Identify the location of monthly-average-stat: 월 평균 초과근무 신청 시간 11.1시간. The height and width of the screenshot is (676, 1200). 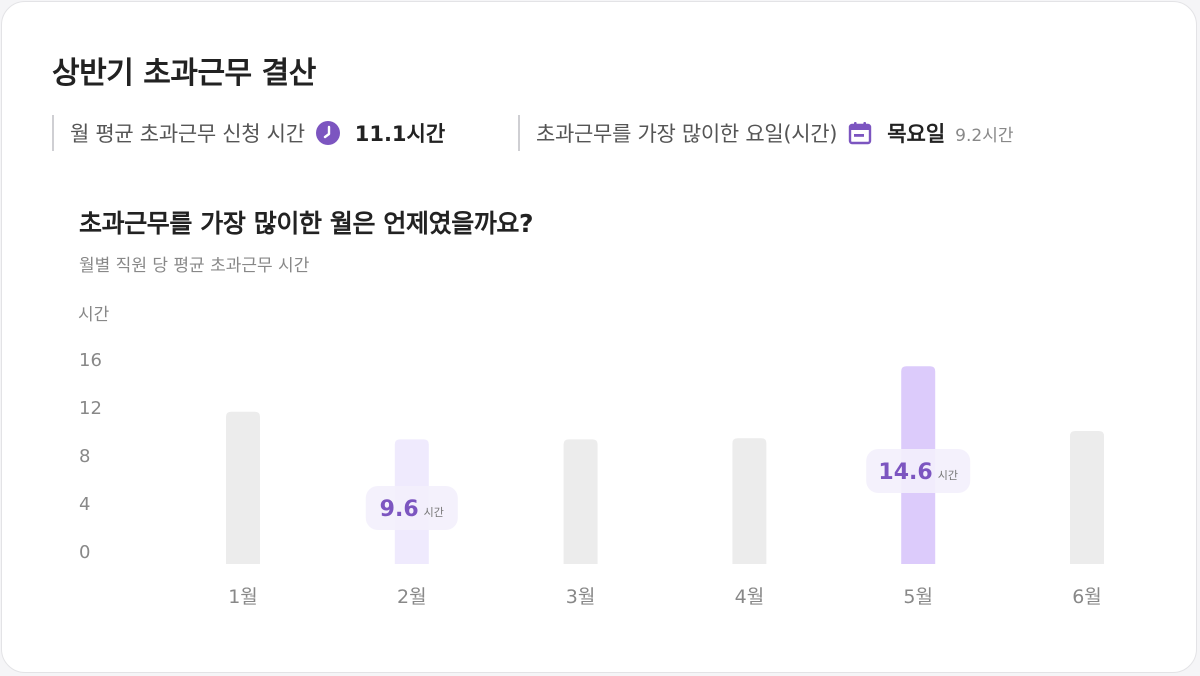
(248, 133).